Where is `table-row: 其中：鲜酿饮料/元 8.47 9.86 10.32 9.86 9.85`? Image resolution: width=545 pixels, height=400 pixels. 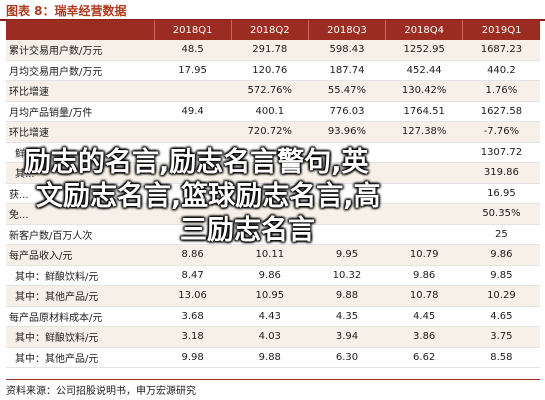 table-row: 其中：鲜酿饮料/元 8.47 9.86 10.32 9.86 9.85 is located at coordinates (273, 275).